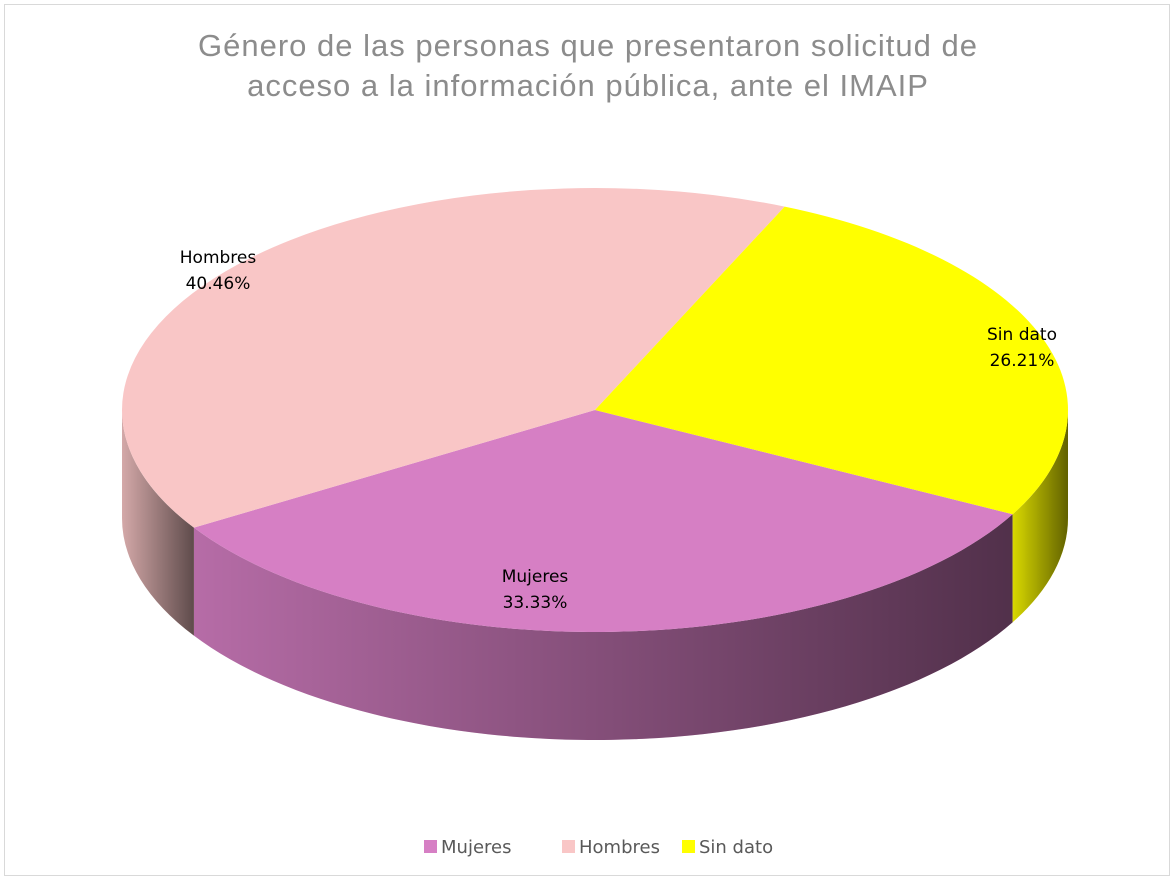 This screenshot has height=880, width=1176. What do you see at coordinates (1022, 361) in the screenshot?
I see `data-label-value: 26.21%` at bounding box center [1022, 361].